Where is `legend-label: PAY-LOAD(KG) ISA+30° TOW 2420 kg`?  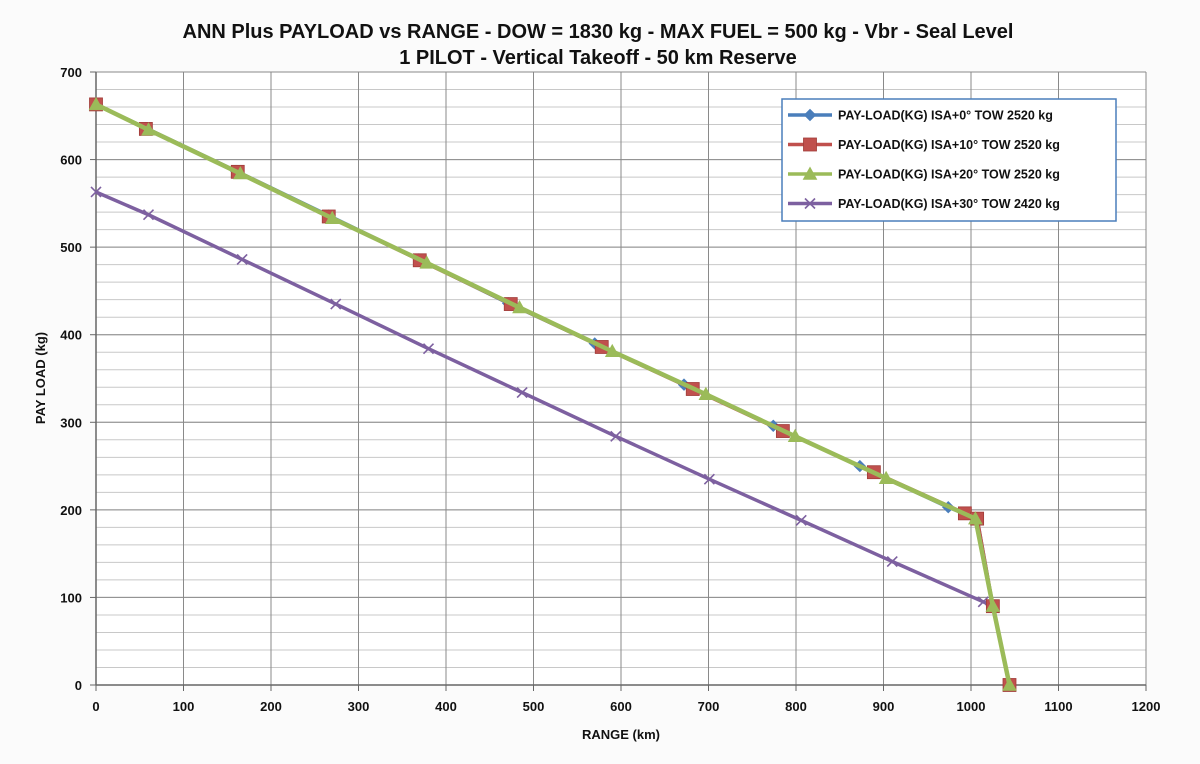 legend-label: PAY-LOAD(KG) ISA+30° TOW 2420 kg is located at coordinates (949, 204).